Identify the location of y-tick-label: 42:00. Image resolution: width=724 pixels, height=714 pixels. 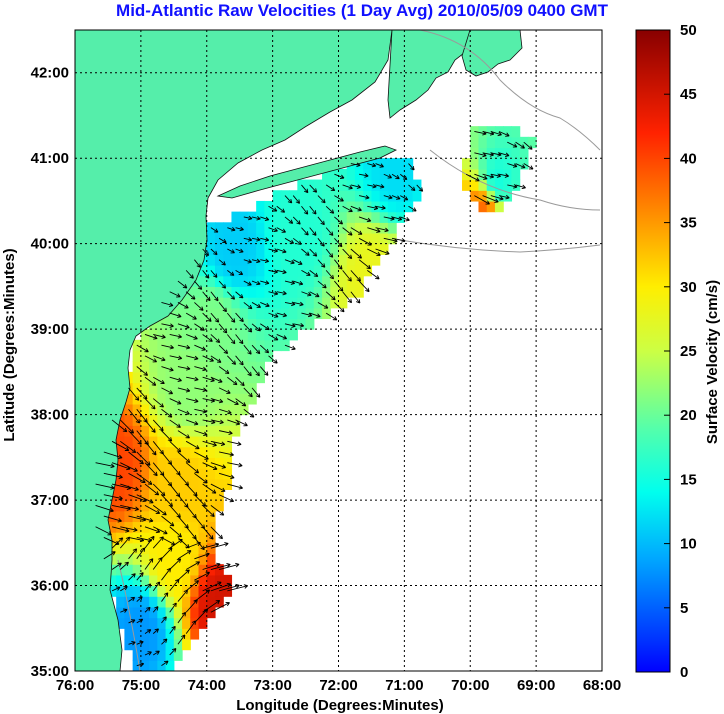
(50, 73).